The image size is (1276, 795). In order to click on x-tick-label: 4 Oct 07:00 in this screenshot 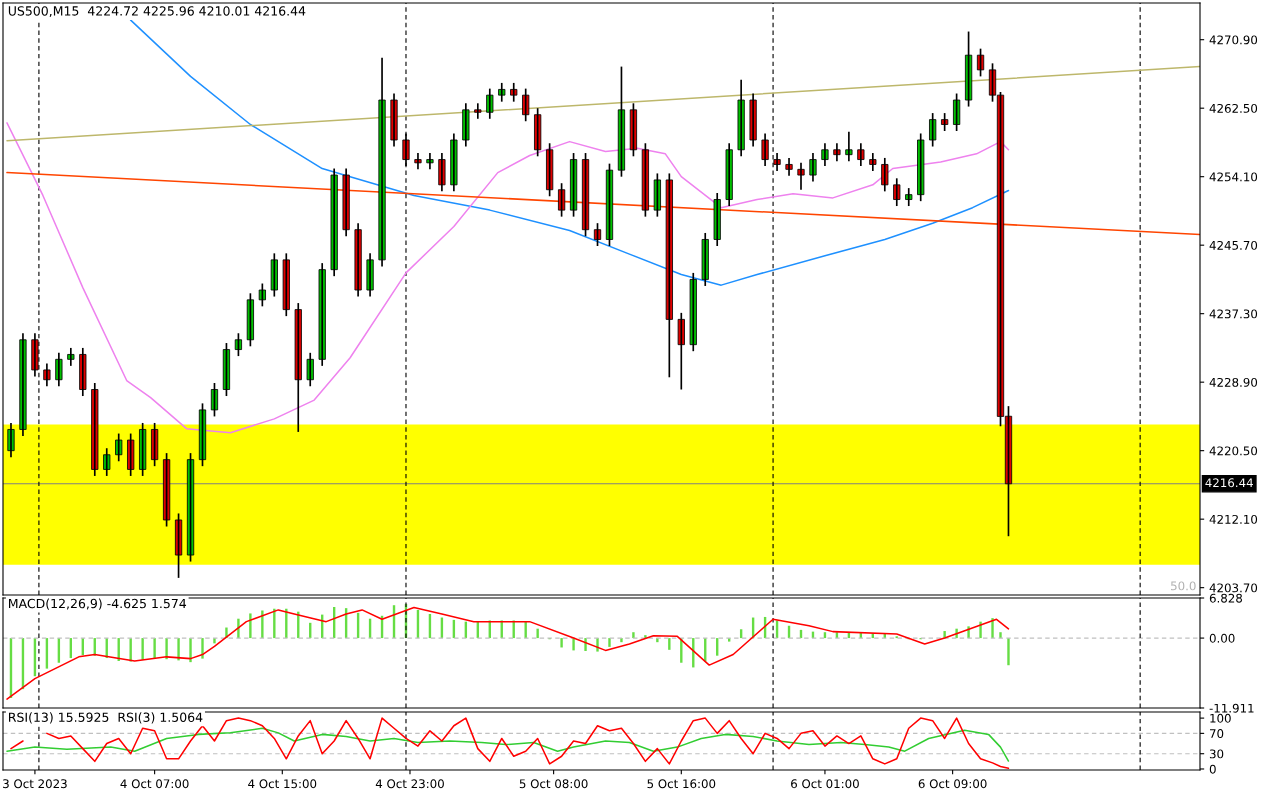, I will do `click(154, 784)`.